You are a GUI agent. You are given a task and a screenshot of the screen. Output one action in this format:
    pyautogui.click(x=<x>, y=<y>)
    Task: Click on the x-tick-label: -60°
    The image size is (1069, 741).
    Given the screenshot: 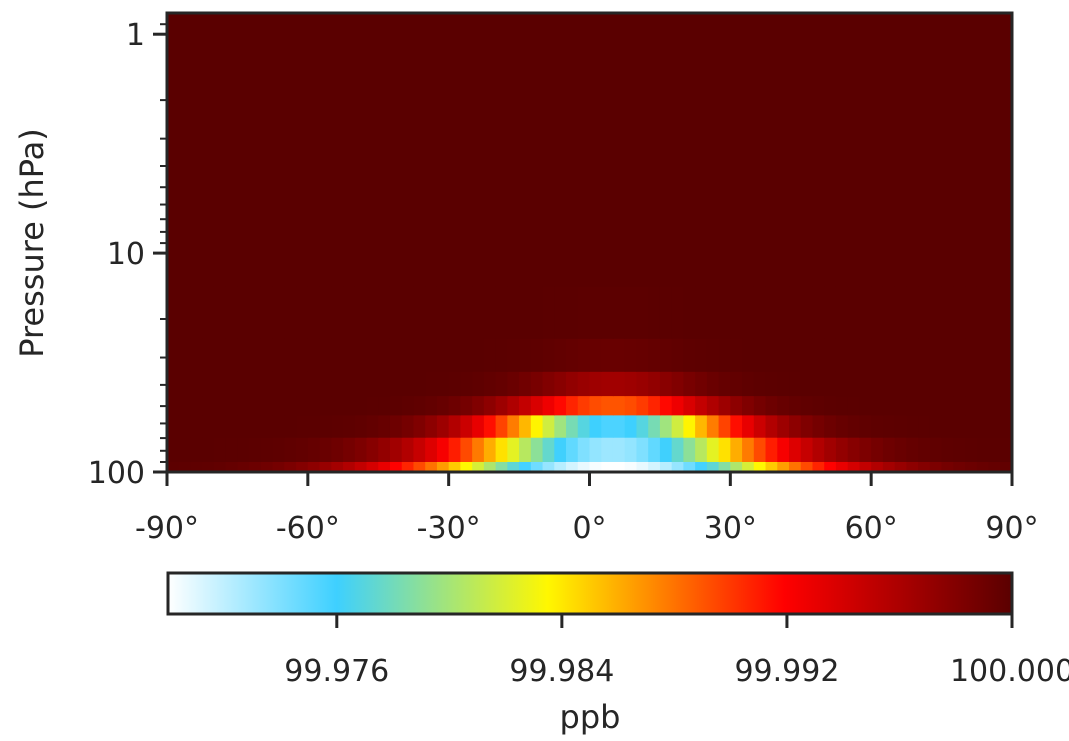 What is the action you would take?
    pyautogui.click(x=308, y=528)
    